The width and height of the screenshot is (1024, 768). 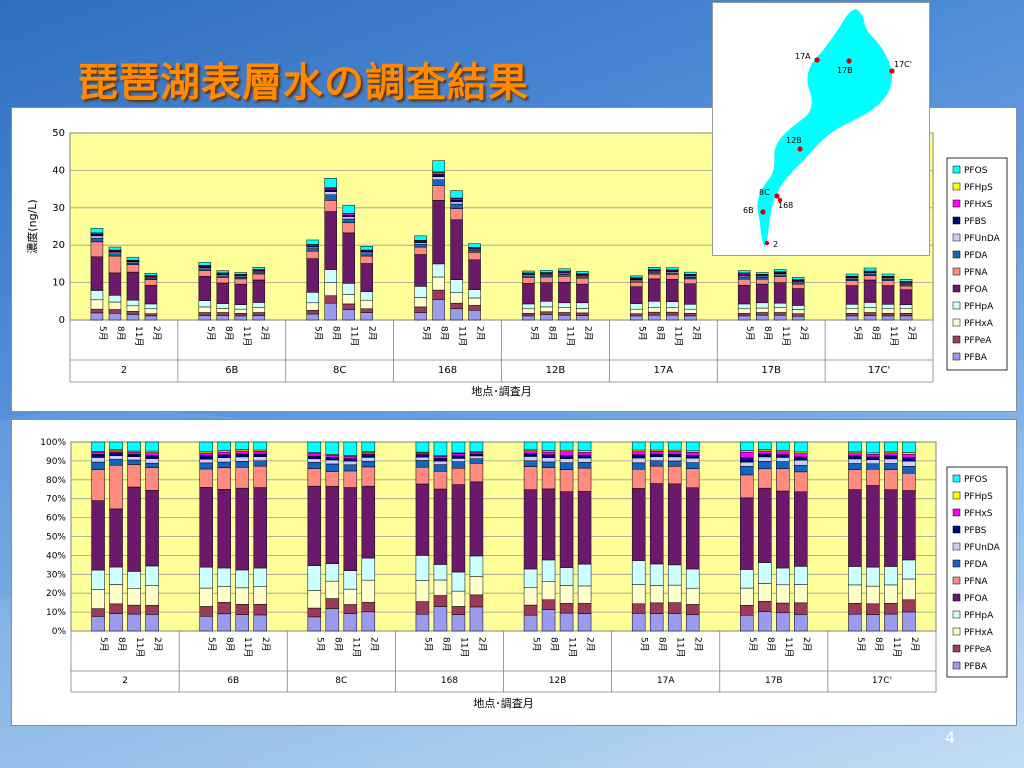 What do you see at coordinates (956, 580) in the screenshot?
I see `legend-swatch-pfna` at bounding box center [956, 580].